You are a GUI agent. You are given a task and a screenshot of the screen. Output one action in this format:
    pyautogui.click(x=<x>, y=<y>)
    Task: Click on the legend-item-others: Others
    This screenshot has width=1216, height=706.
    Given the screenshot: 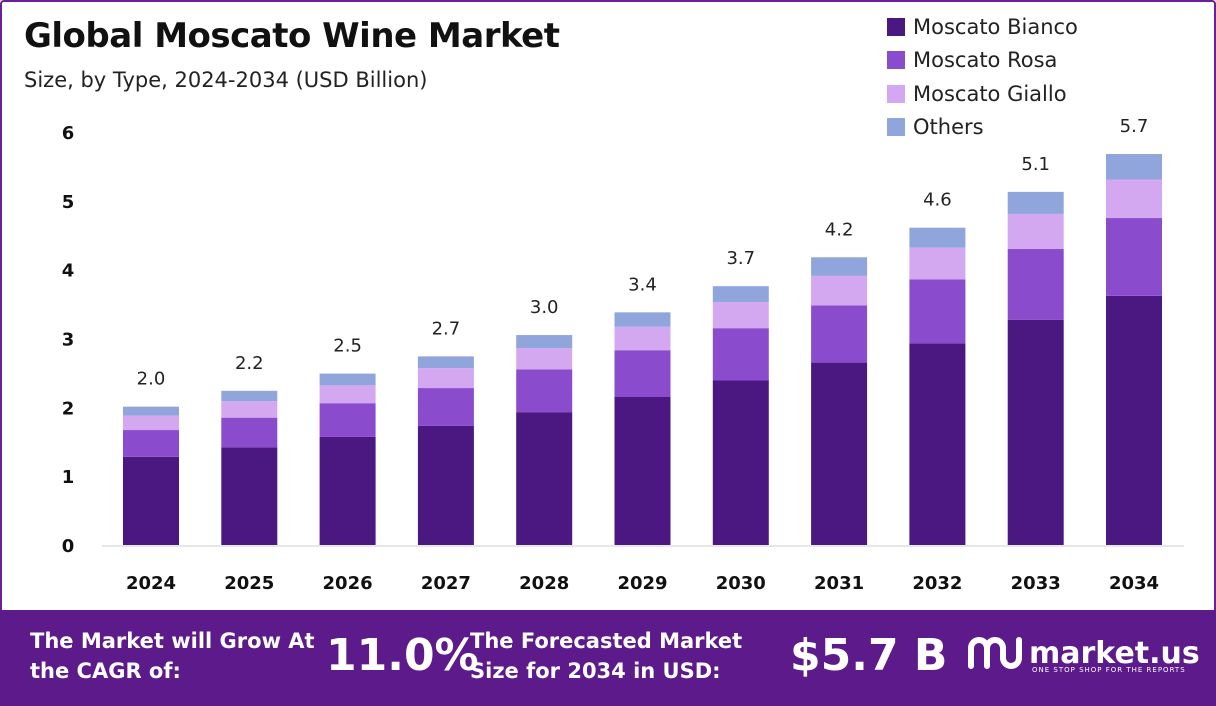 What is the action you would take?
    pyautogui.click(x=982, y=128)
    